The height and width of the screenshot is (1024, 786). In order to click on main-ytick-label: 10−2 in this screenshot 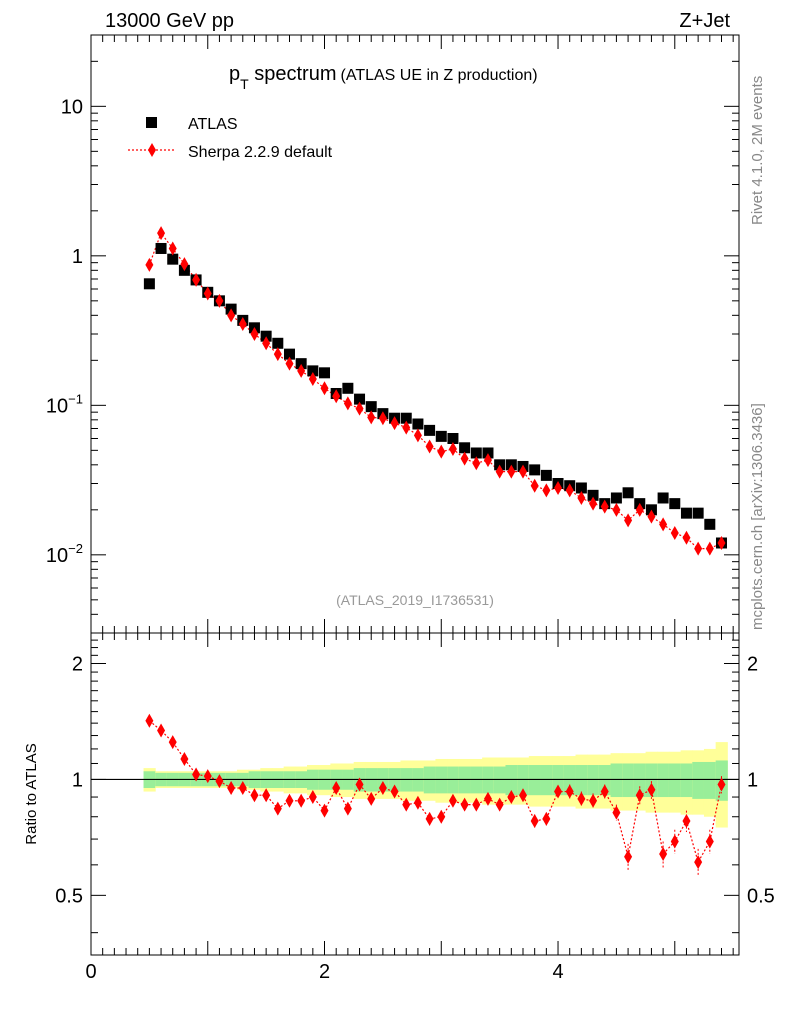, I will do `click(64, 554)`.